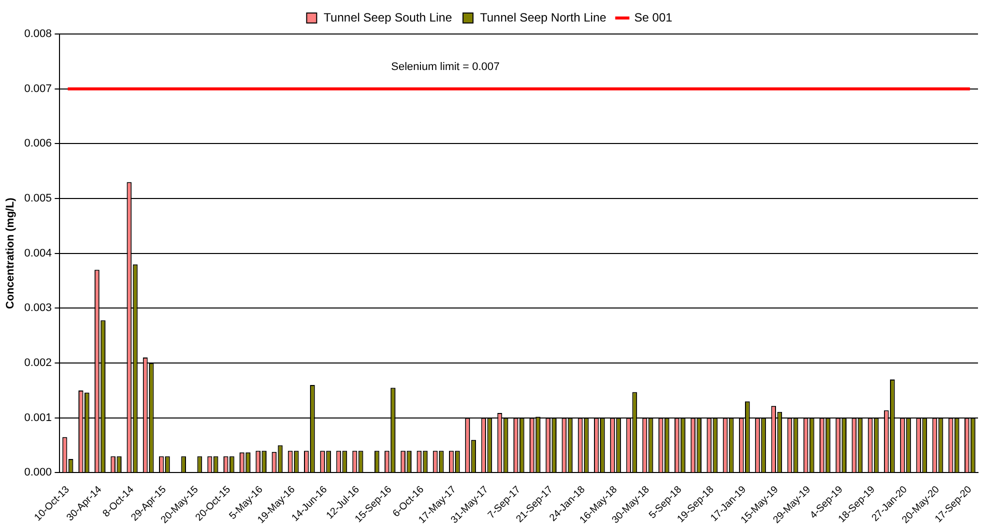 The height and width of the screenshot is (529, 984). I want to click on y-tick-label: 0.008, so click(38, 34).